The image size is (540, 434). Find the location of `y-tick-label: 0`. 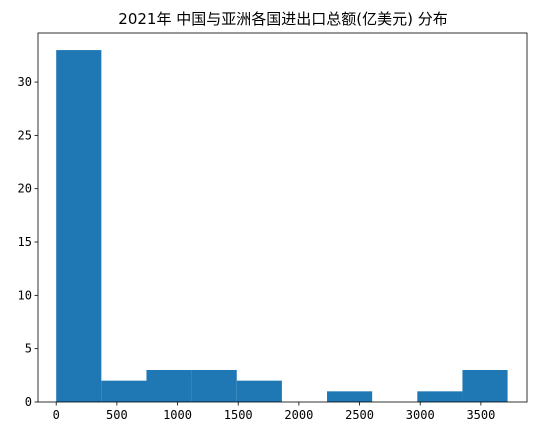

y-tick-label: 0 is located at coordinates (28, 402).